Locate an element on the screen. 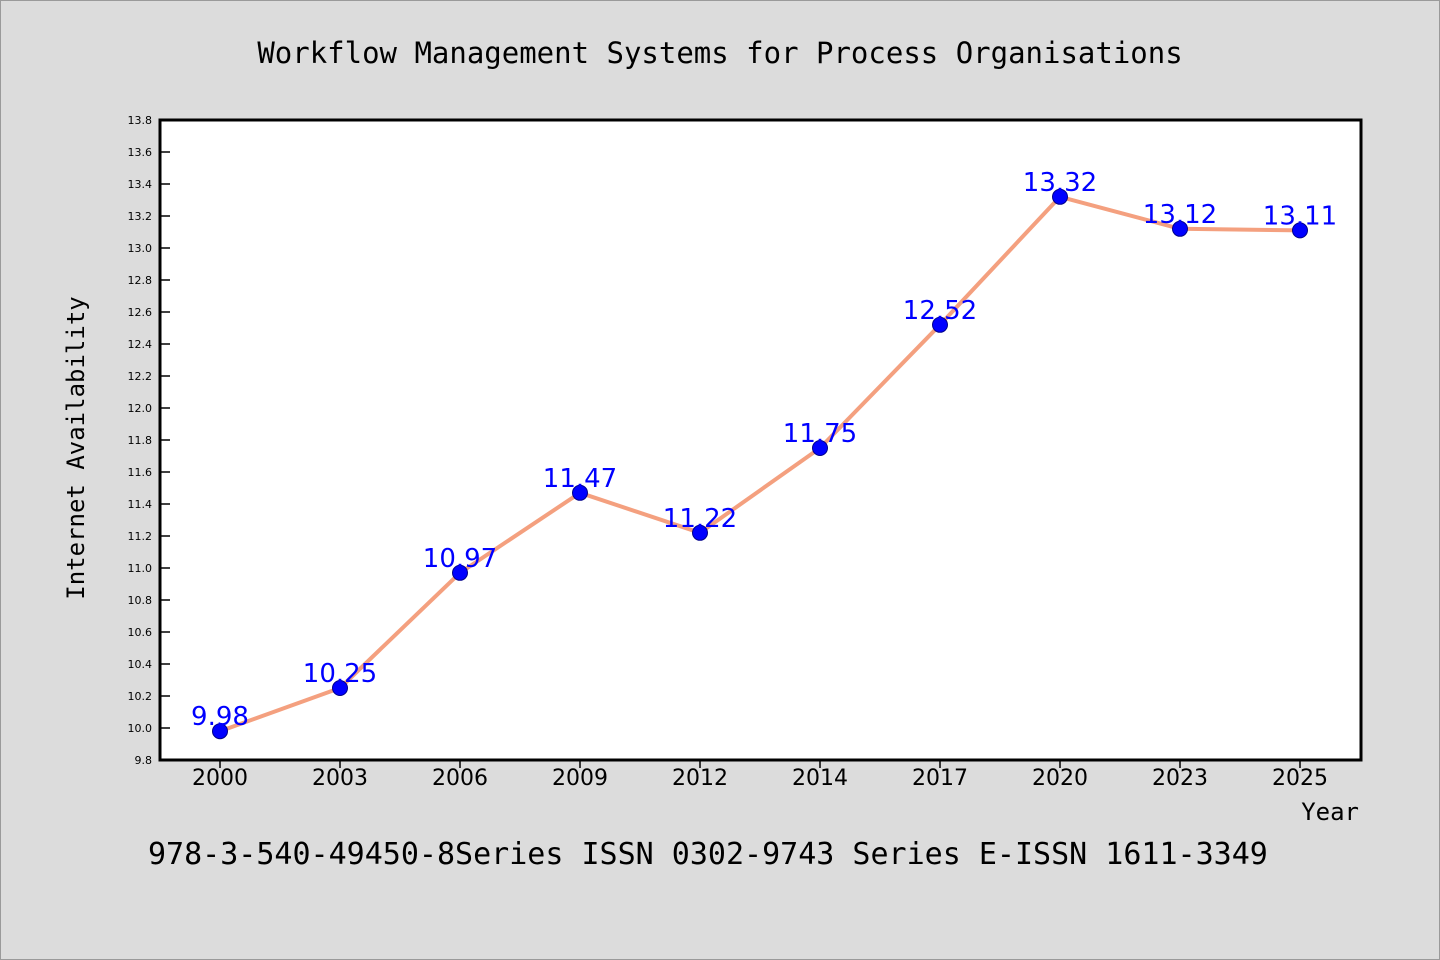  x-tick-label: 2009 is located at coordinates (580, 778).